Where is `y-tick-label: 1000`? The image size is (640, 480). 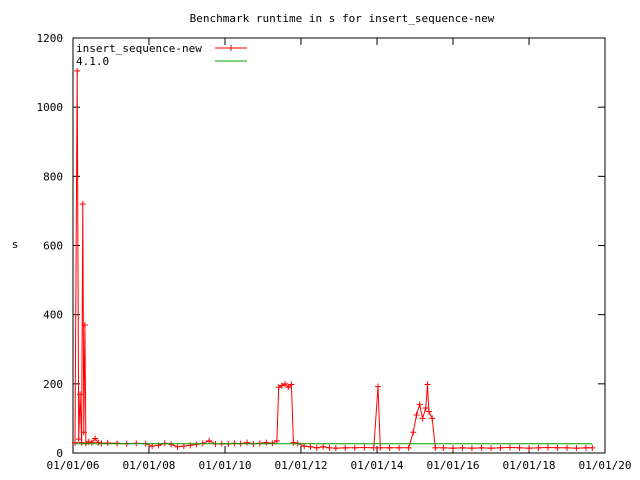 y-tick-label: 1000 is located at coordinates (50, 107).